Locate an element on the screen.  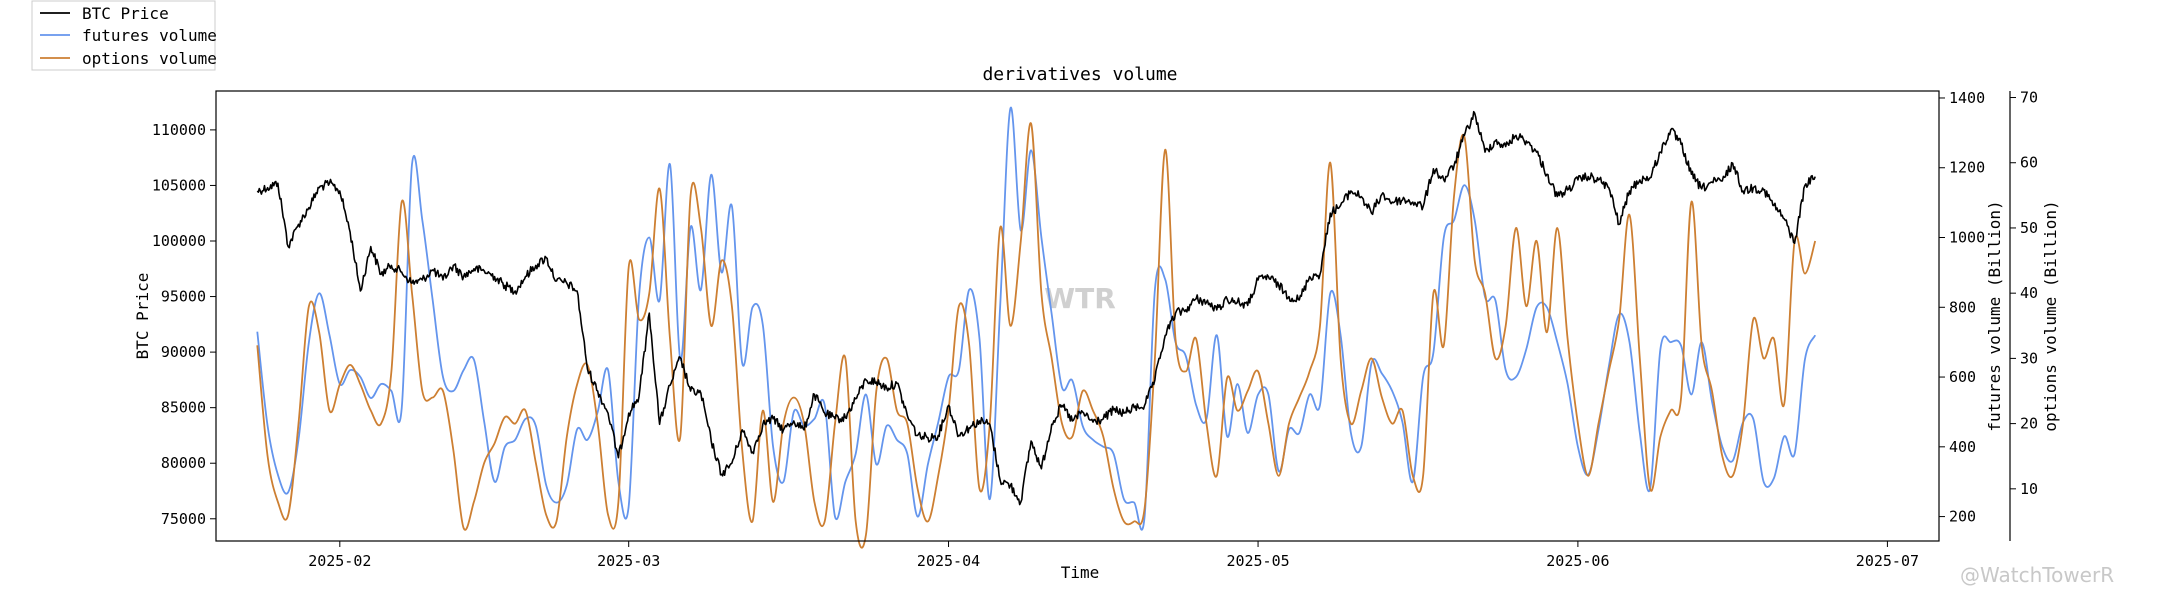
x-axis-label: Time is located at coordinates (1080, 572).